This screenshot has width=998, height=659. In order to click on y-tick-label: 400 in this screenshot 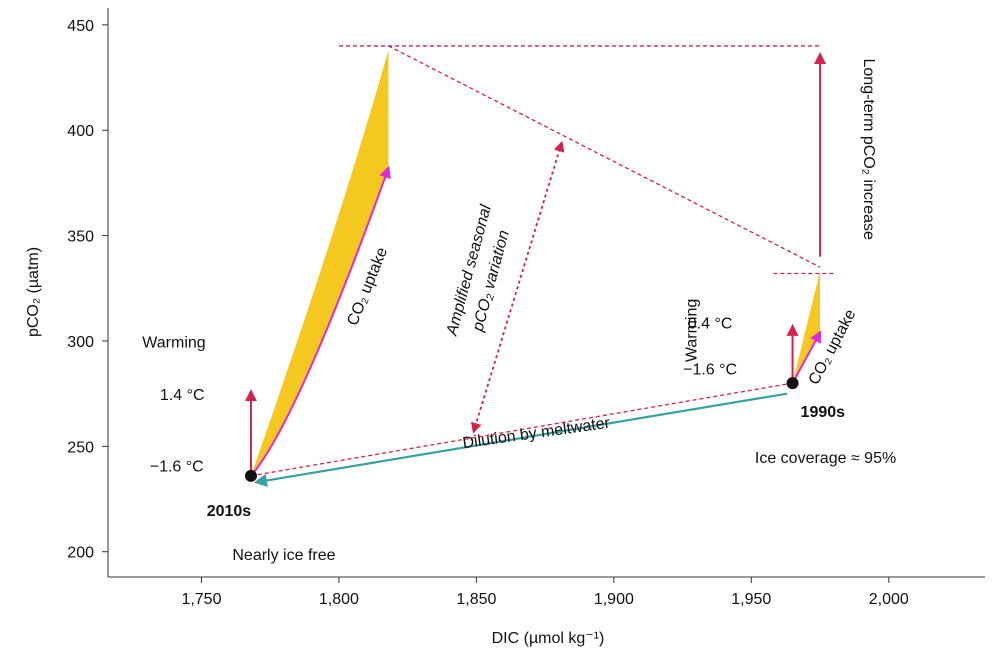, I will do `click(80, 131)`.